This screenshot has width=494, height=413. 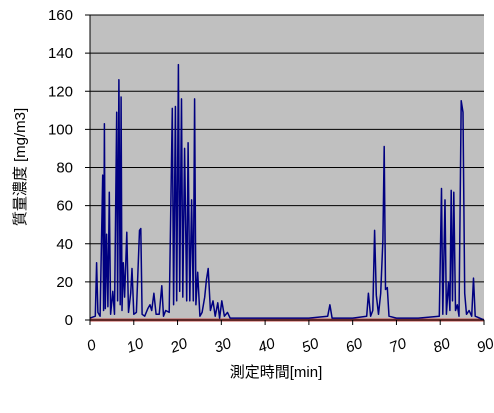 What do you see at coordinates (484, 346) in the screenshot?
I see `x-tick-label: 90` at bounding box center [484, 346].